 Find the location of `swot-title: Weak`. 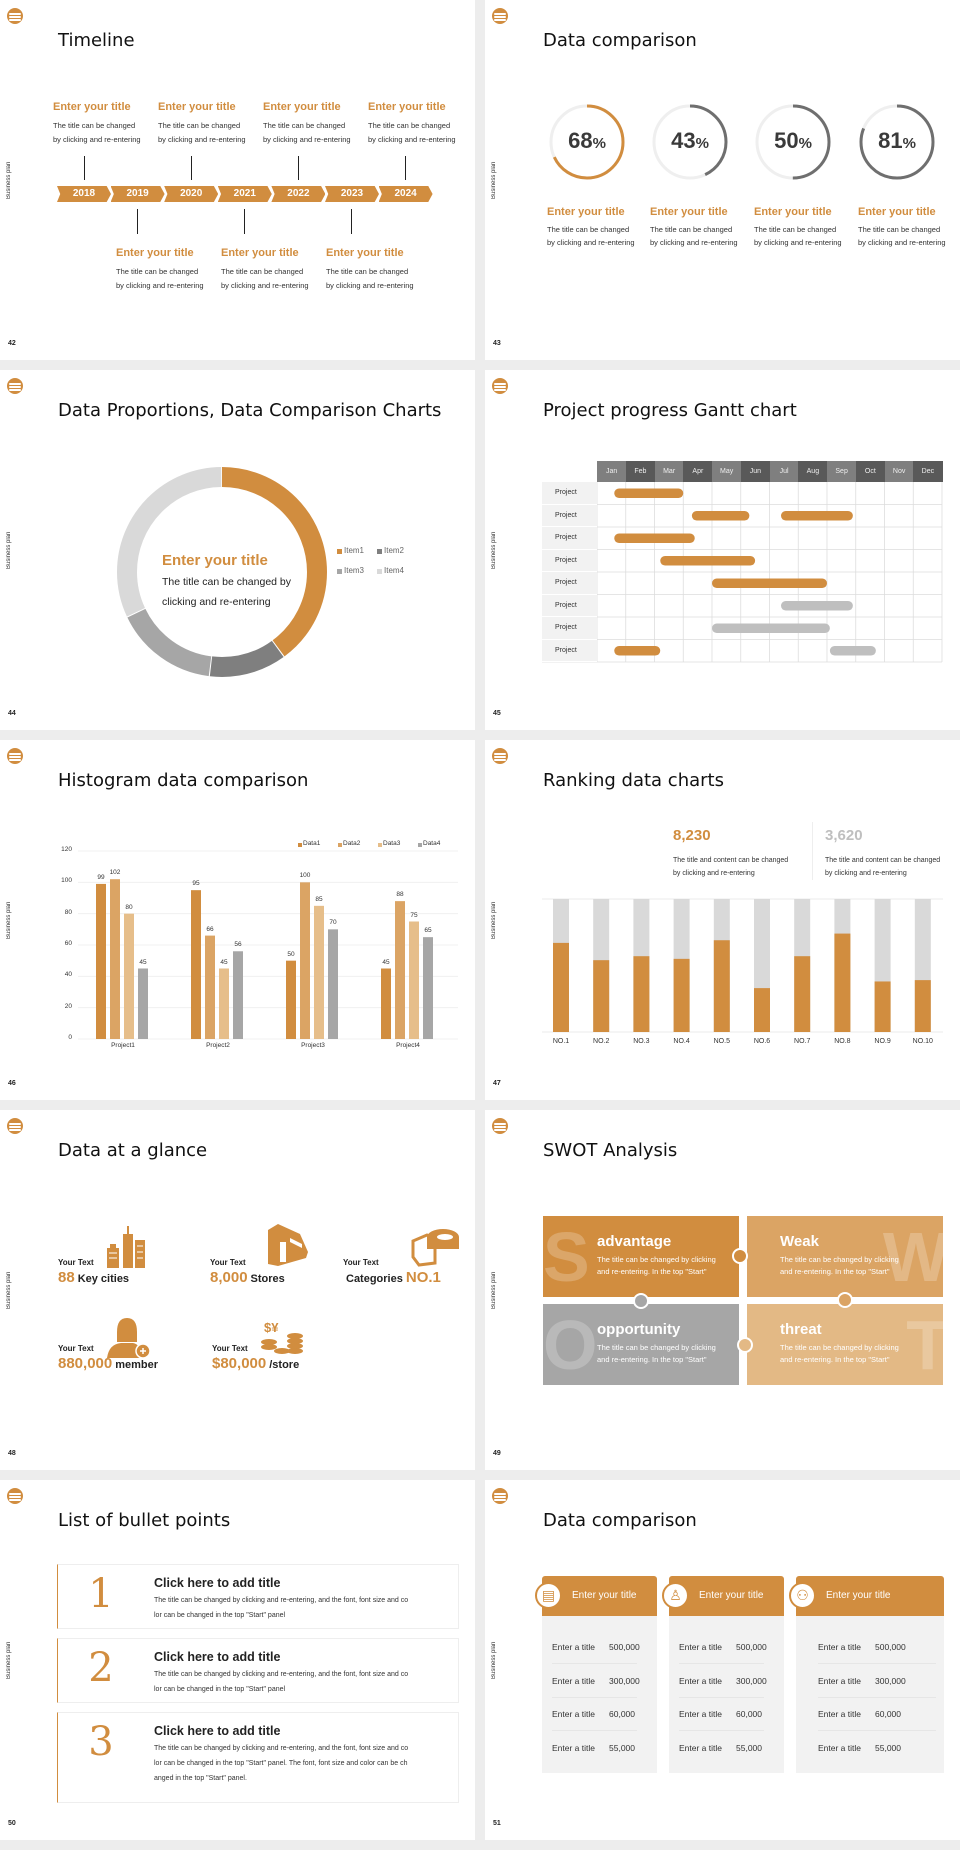

swot-title: Weak is located at coordinates (799, 1241).